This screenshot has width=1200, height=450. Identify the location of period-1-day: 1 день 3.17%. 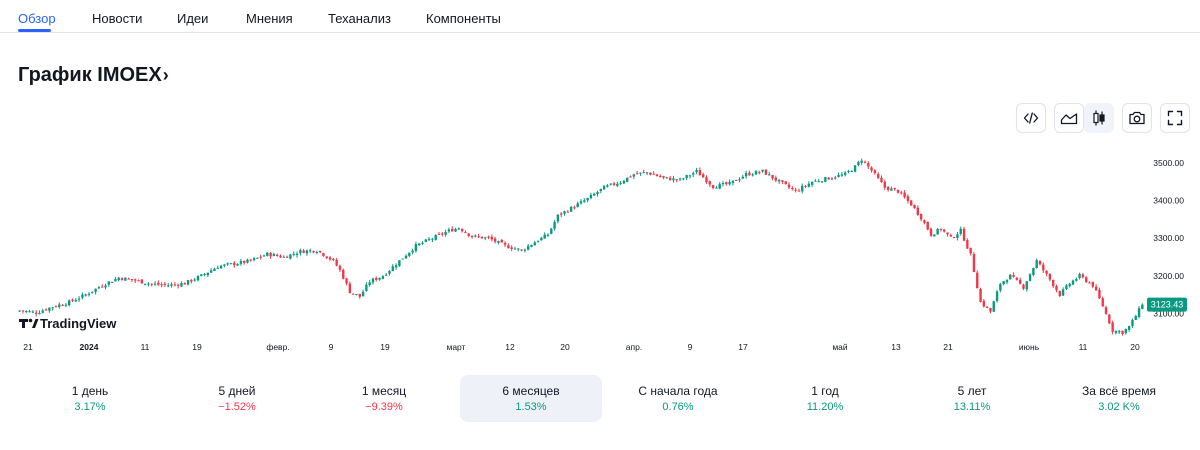
(90, 398).